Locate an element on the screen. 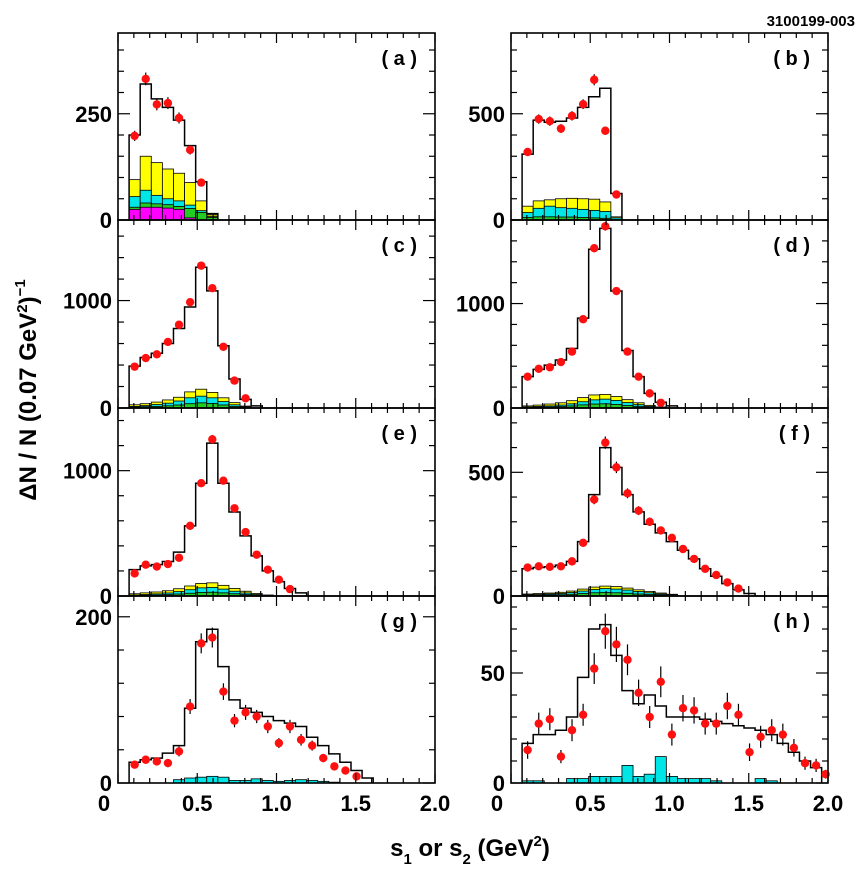  y-axis-title-exp: −1 is located at coordinates (20, 287).